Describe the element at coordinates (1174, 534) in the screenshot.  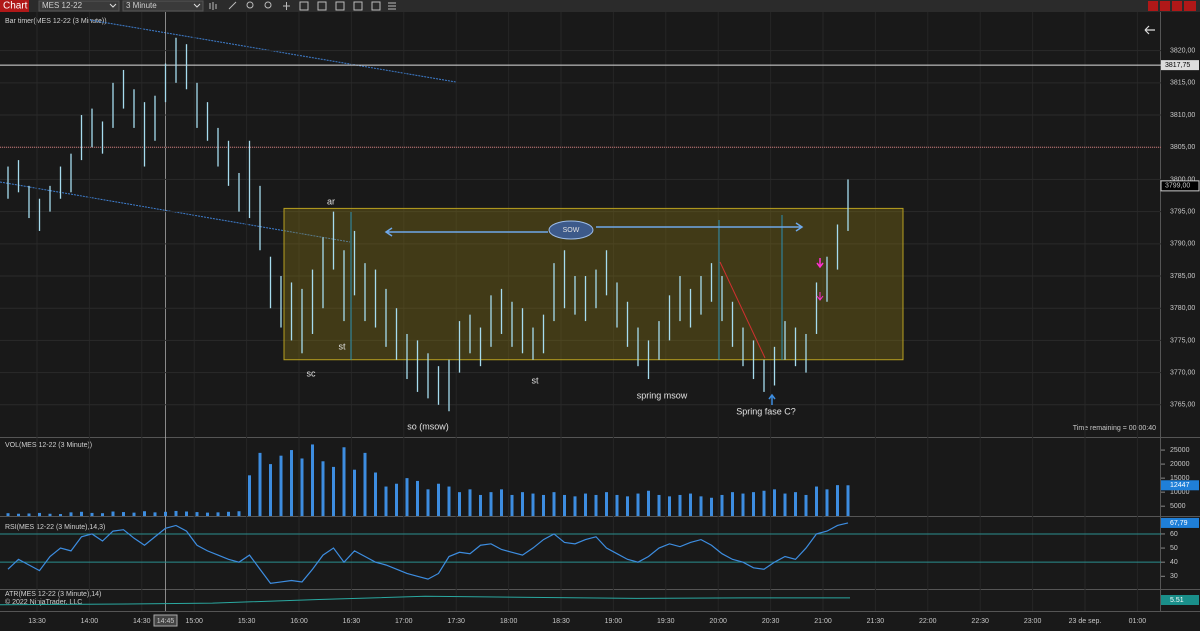
I see `y-tick-label: 60` at that location.